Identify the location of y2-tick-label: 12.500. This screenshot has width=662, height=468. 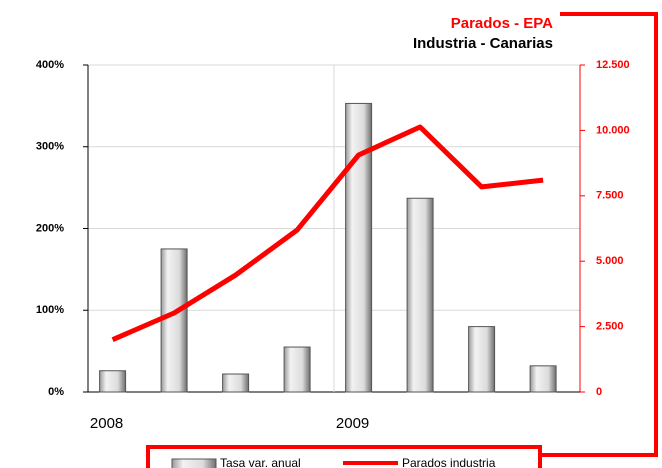
(613, 65).